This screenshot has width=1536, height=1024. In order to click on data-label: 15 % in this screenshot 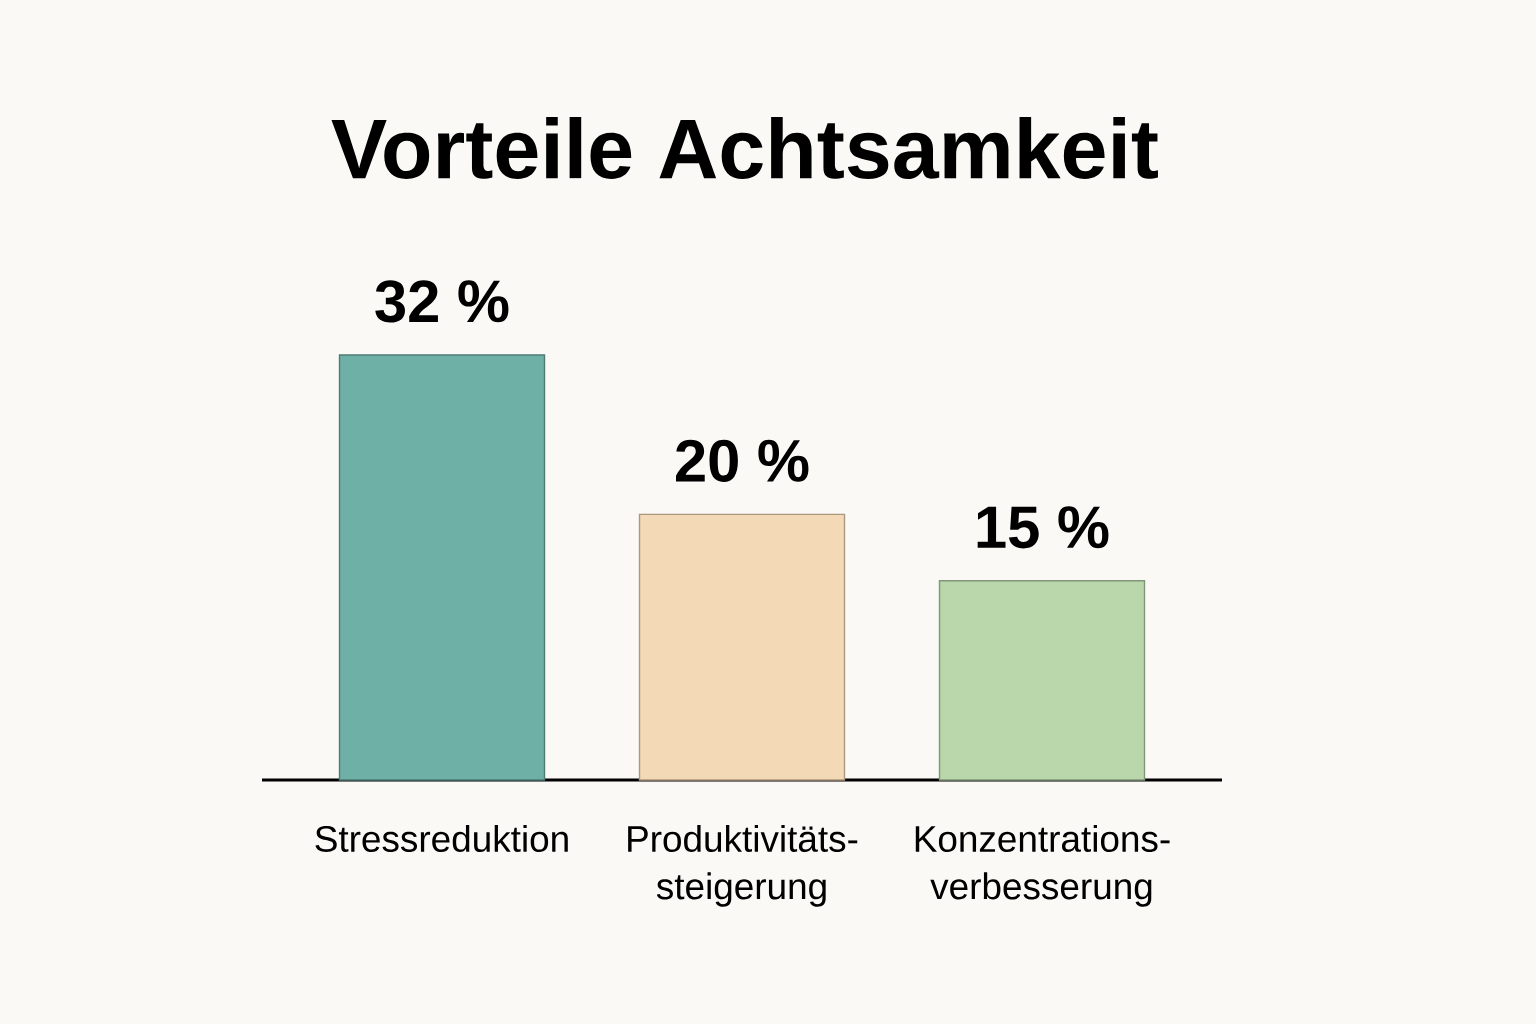, I will do `click(1043, 527)`.